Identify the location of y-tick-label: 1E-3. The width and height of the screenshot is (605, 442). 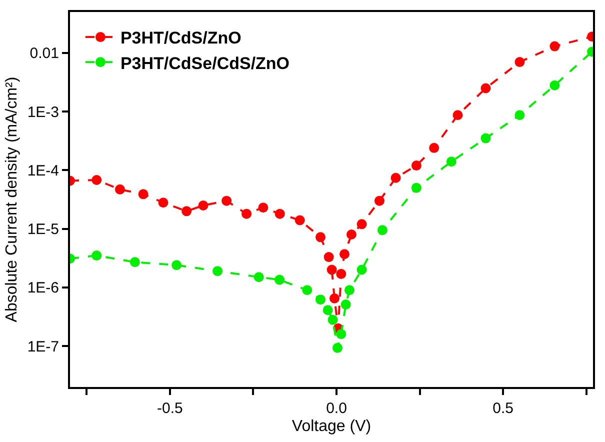
(43, 112).